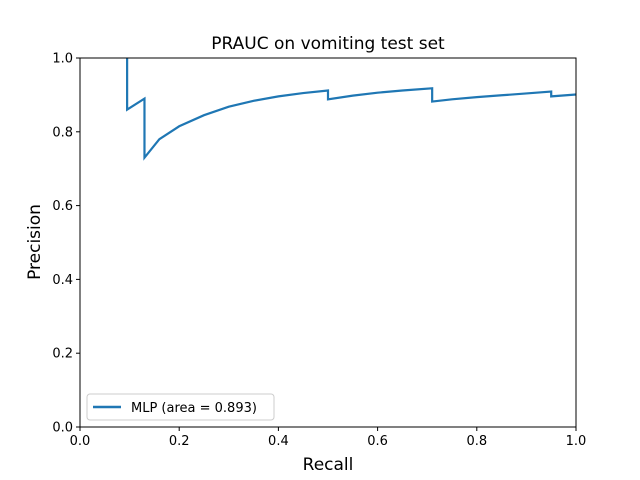  I want to click on legend: MLP (area = 0.893), so click(180, 407).